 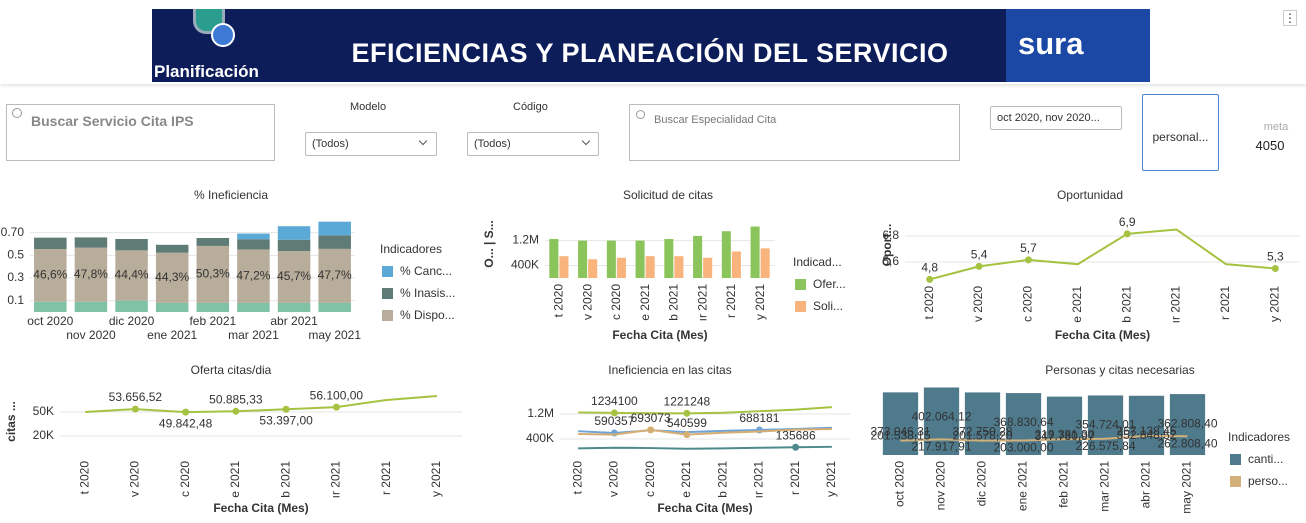 I want to click on x-tick-label: abr 2021, so click(x=294, y=321).